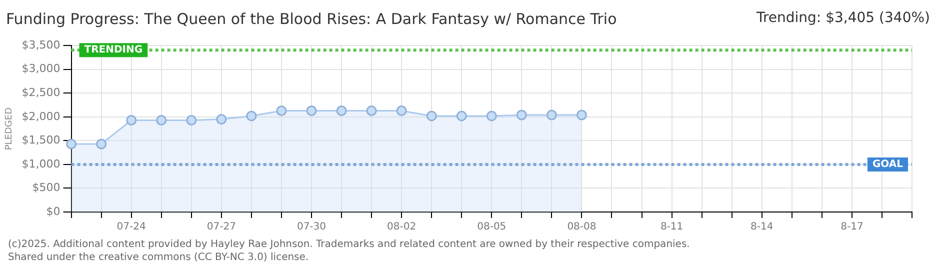  Describe the element at coordinates (41, 163) in the screenshot. I see `y-tick-label: $1,000` at that location.